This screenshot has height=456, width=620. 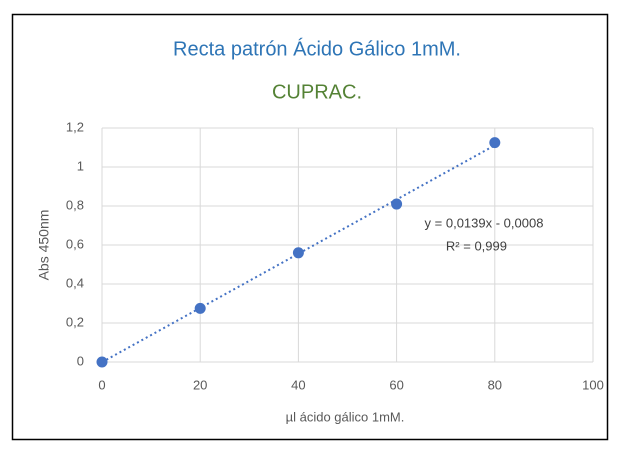 I want to click on y-tick-label: 0,8, so click(x=75, y=204).